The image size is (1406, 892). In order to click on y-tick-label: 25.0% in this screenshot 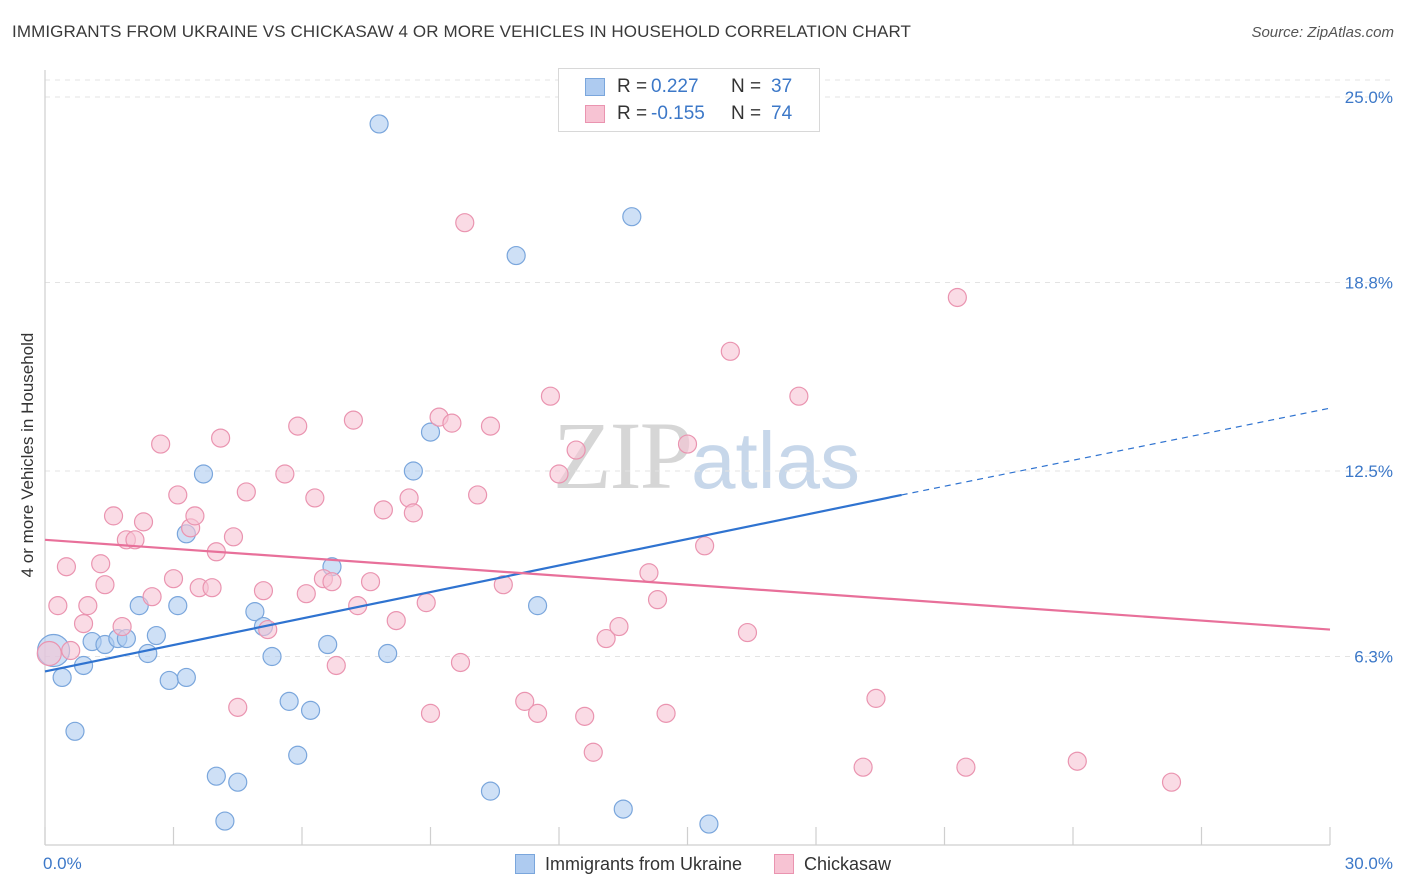, I will do `click(1369, 97)`.